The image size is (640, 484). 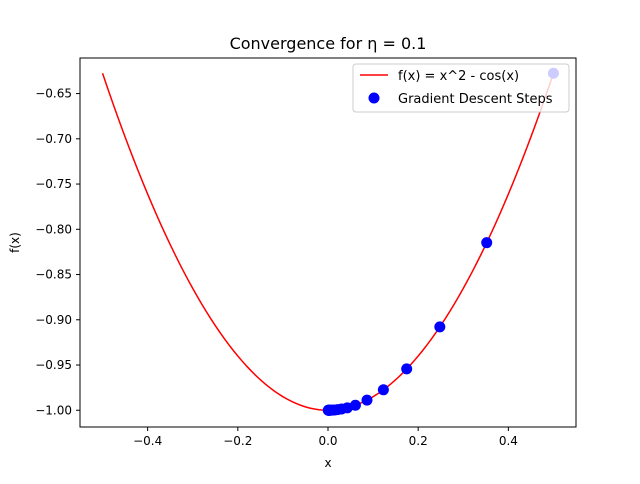 I want to click on x-tick-label-4: 0.4, so click(x=508, y=441).